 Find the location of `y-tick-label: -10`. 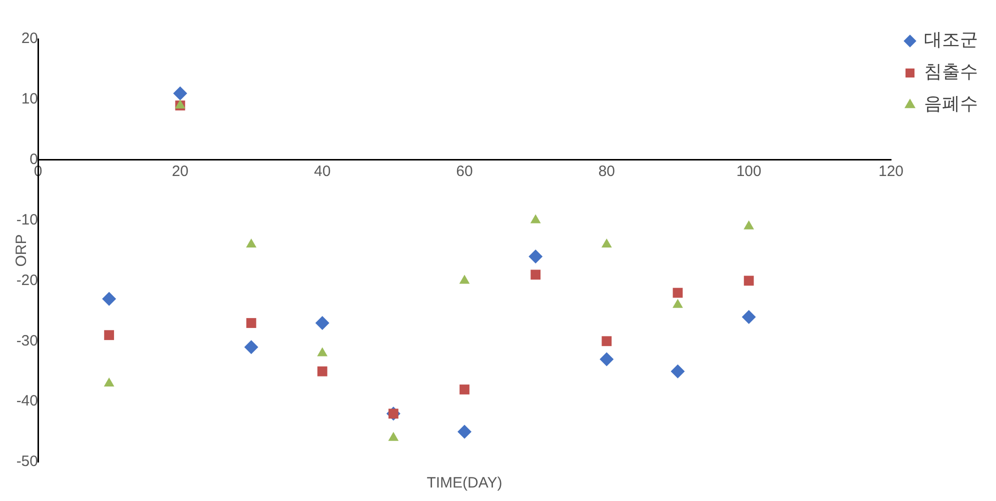

y-tick-label: -10 is located at coordinates (27, 219).